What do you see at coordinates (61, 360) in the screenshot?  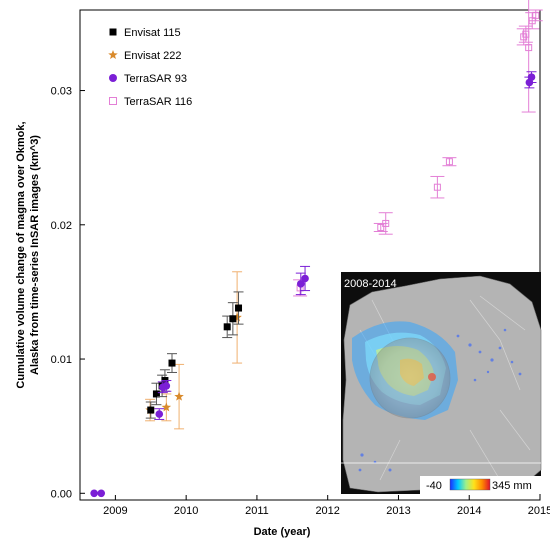 I see `y-tick-label: 0.01` at bounding box center [61, 360].